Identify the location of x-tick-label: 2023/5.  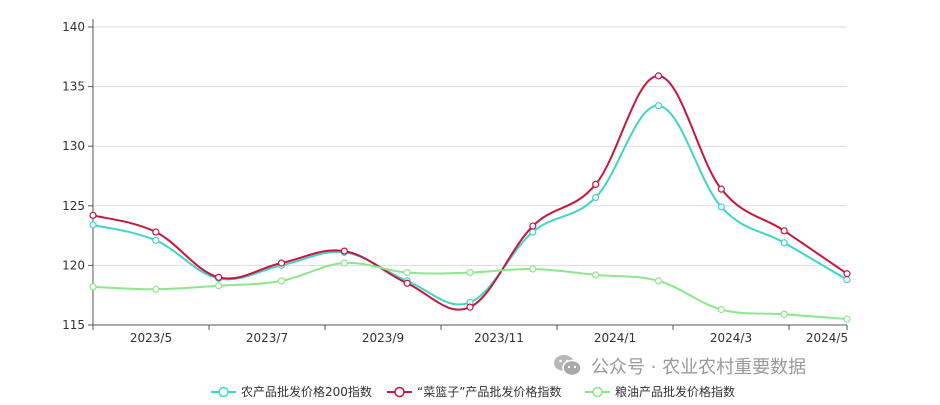
(151, 338).